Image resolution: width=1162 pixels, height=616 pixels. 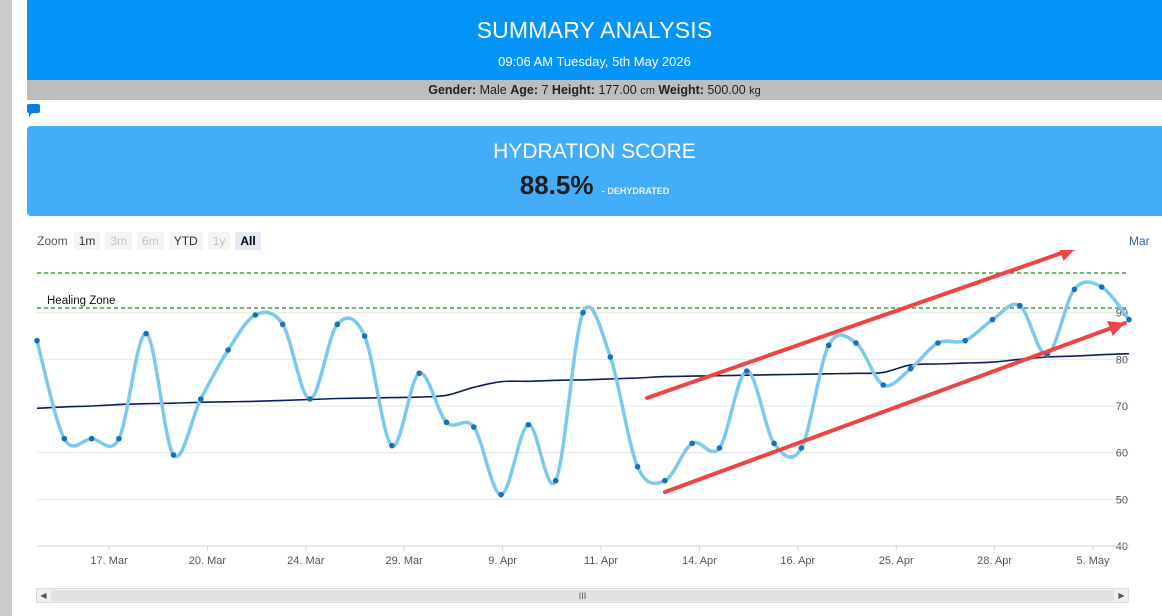 What do you see at coordinates (896, 561) in the screenshot?
I see `x-tick-label: 25. Apr` at bounding box center [896, 561].